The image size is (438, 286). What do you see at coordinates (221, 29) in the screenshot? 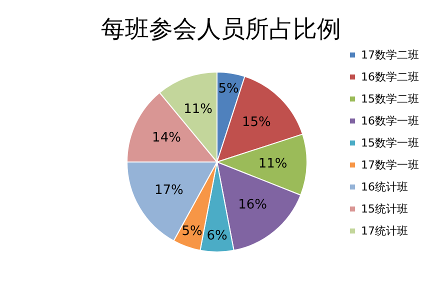
I see `chart-title: 每班参会人员所占比例` at bounding box center [221, 29].